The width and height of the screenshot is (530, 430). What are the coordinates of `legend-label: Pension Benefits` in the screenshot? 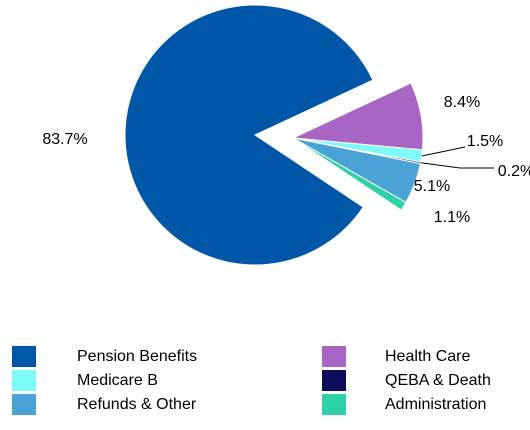 It's located at (137, 356).